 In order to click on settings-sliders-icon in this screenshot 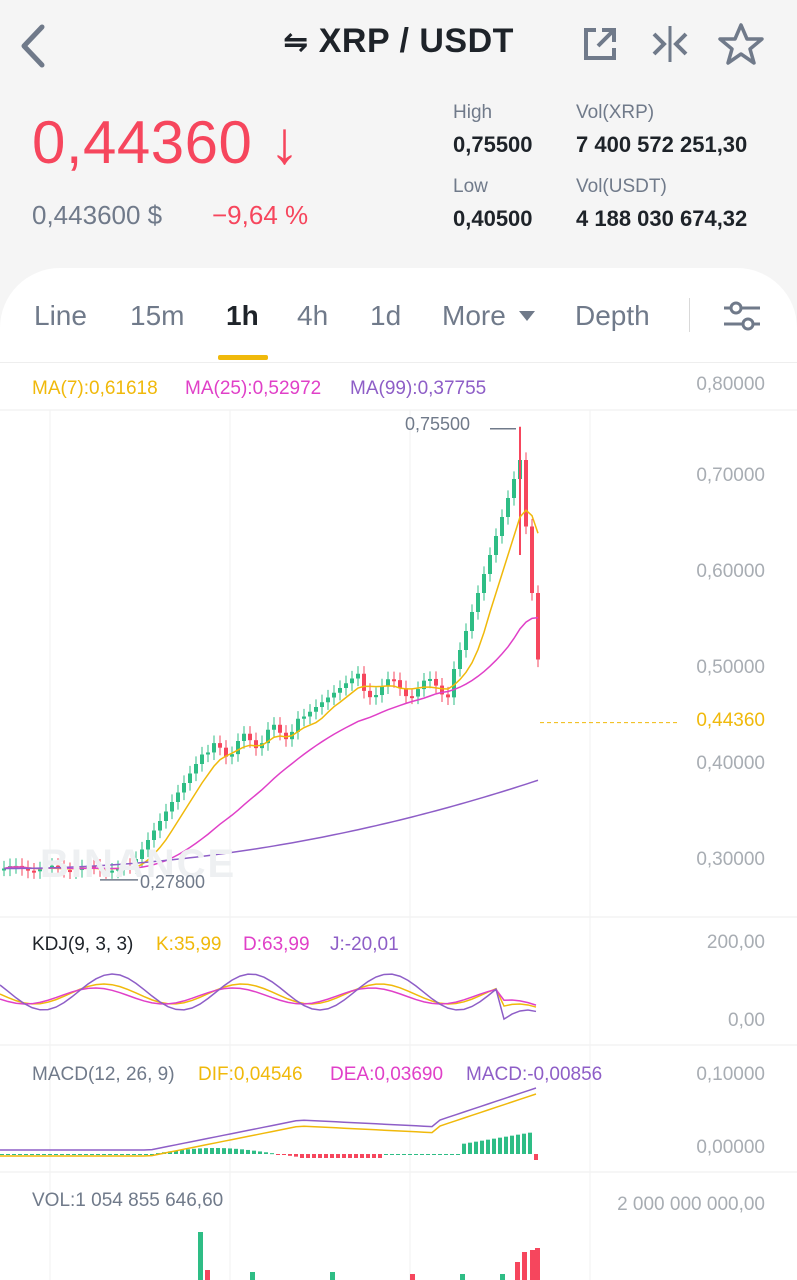, I will do `click(742, 316)`.